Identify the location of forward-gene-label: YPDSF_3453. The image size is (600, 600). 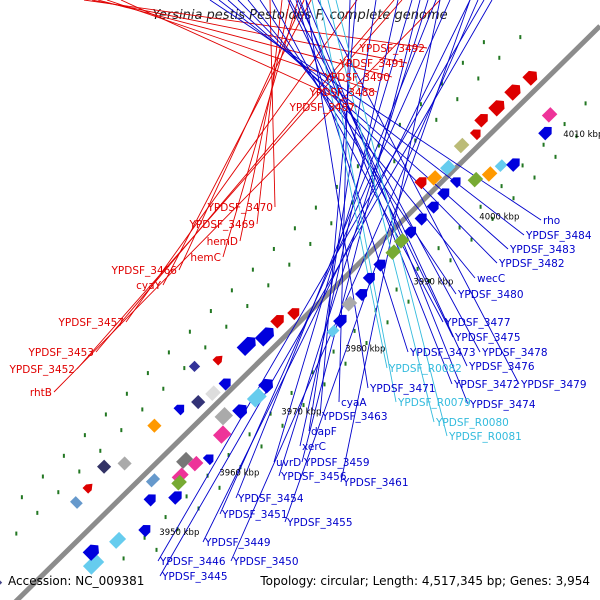
(60, 353).